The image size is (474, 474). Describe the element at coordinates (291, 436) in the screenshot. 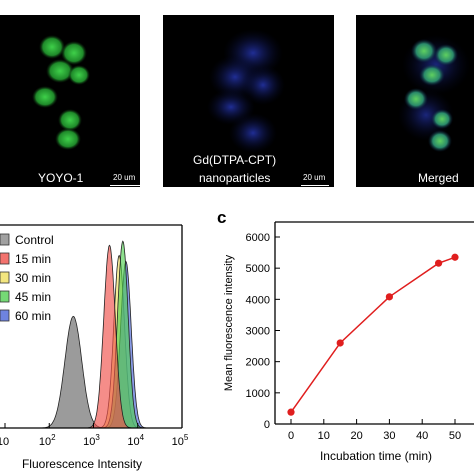

I see `c-x-tick-label: 0` at that location.